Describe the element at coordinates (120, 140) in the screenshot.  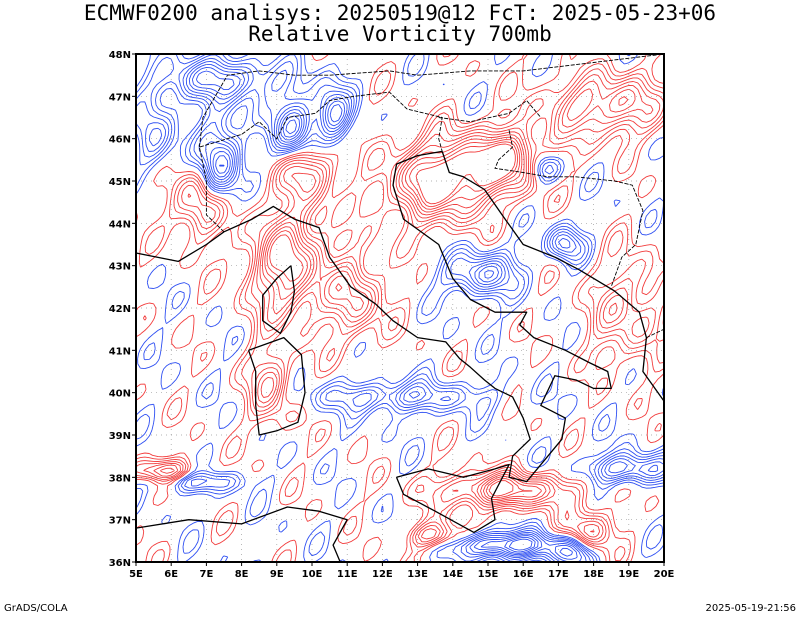
I see `lat-label: 46N` at that location.